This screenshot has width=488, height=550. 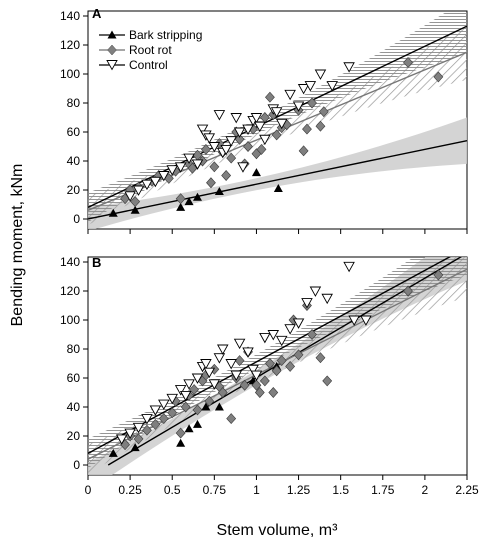 What do you see at coordinates (278, 530) in the screenshot?
I see `x-axis-title: Stem volume, m³` at bounding box center [278, 530].